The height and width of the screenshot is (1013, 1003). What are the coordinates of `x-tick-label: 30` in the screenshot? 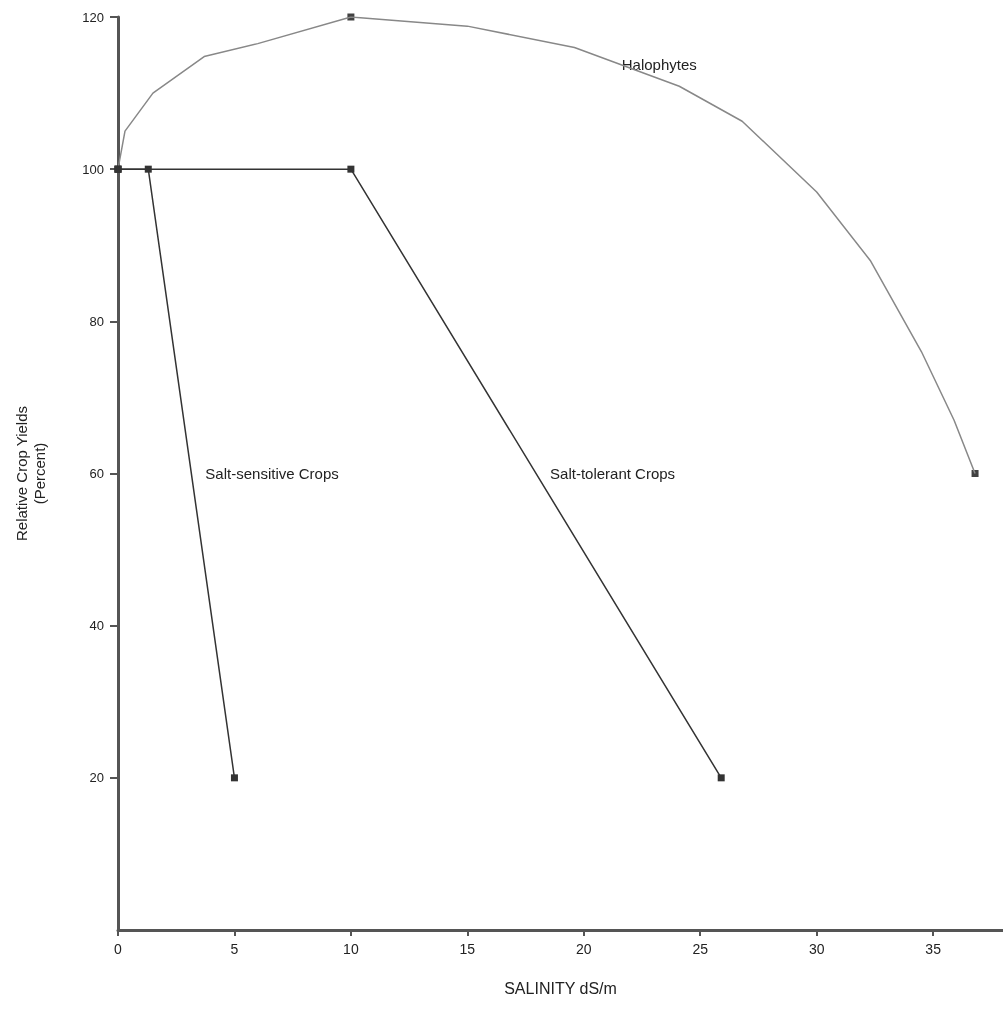 It's located at (816, 949).